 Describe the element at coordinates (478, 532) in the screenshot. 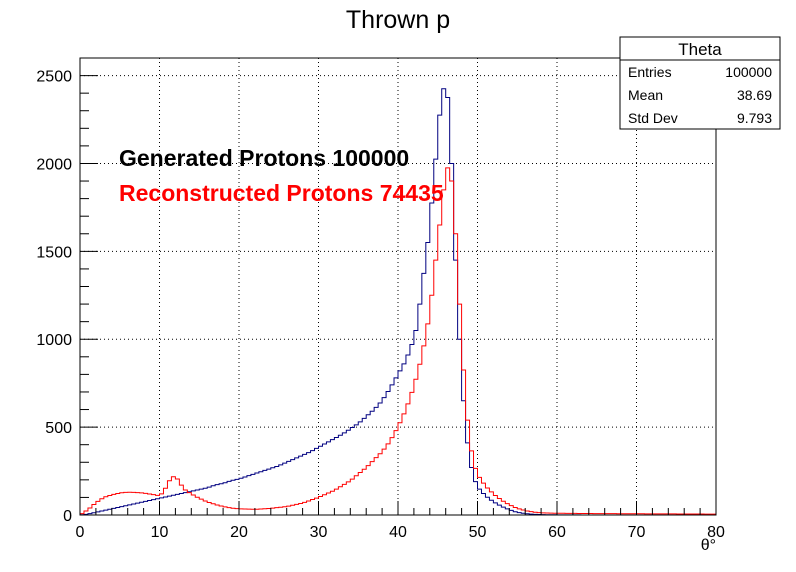

I see `x-tick-label: 50` at that location.